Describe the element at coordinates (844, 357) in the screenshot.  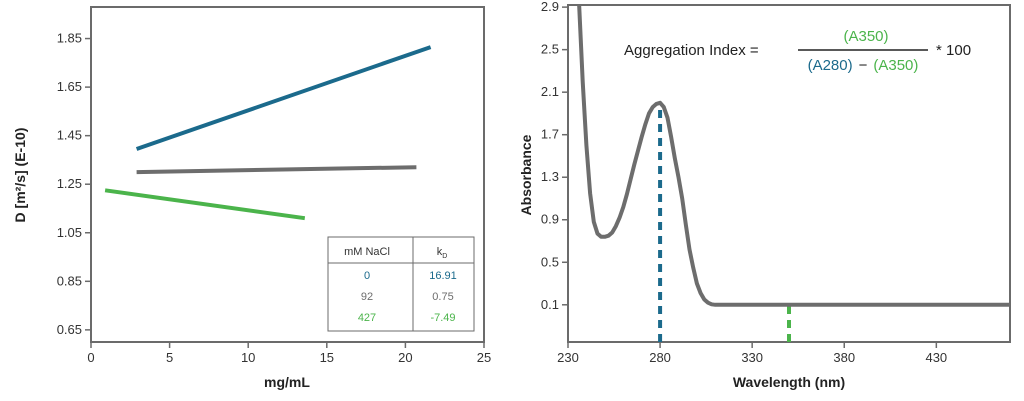
I see `right-x-tick-label: 380` at that location.